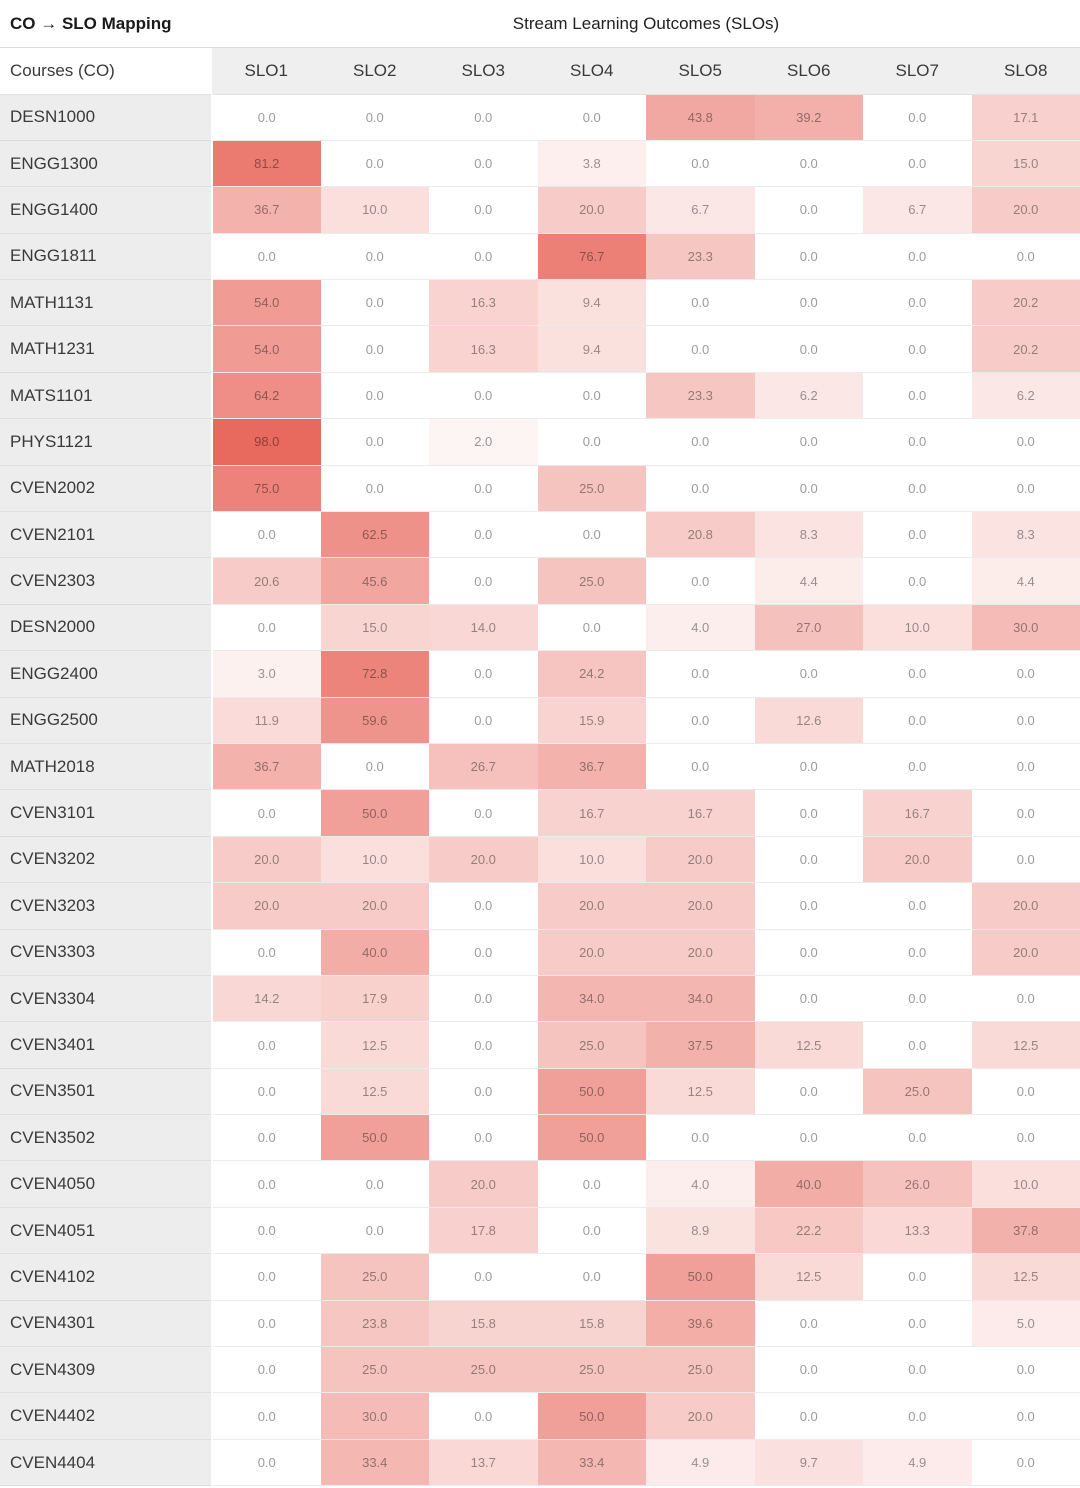 This screenshot has height=1488, width=1080. I want to click on course-label: PHYS1121, so click(106, 442).